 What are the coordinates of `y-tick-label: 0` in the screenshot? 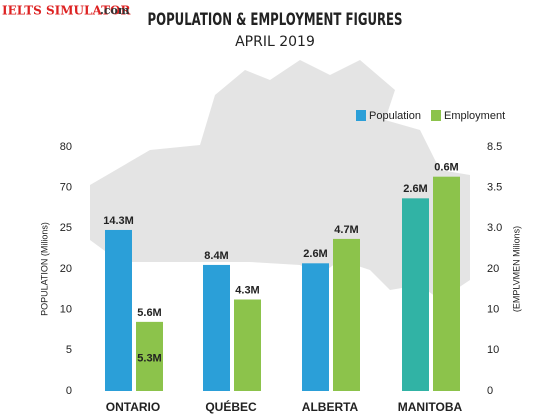 It's located at (69, 391).